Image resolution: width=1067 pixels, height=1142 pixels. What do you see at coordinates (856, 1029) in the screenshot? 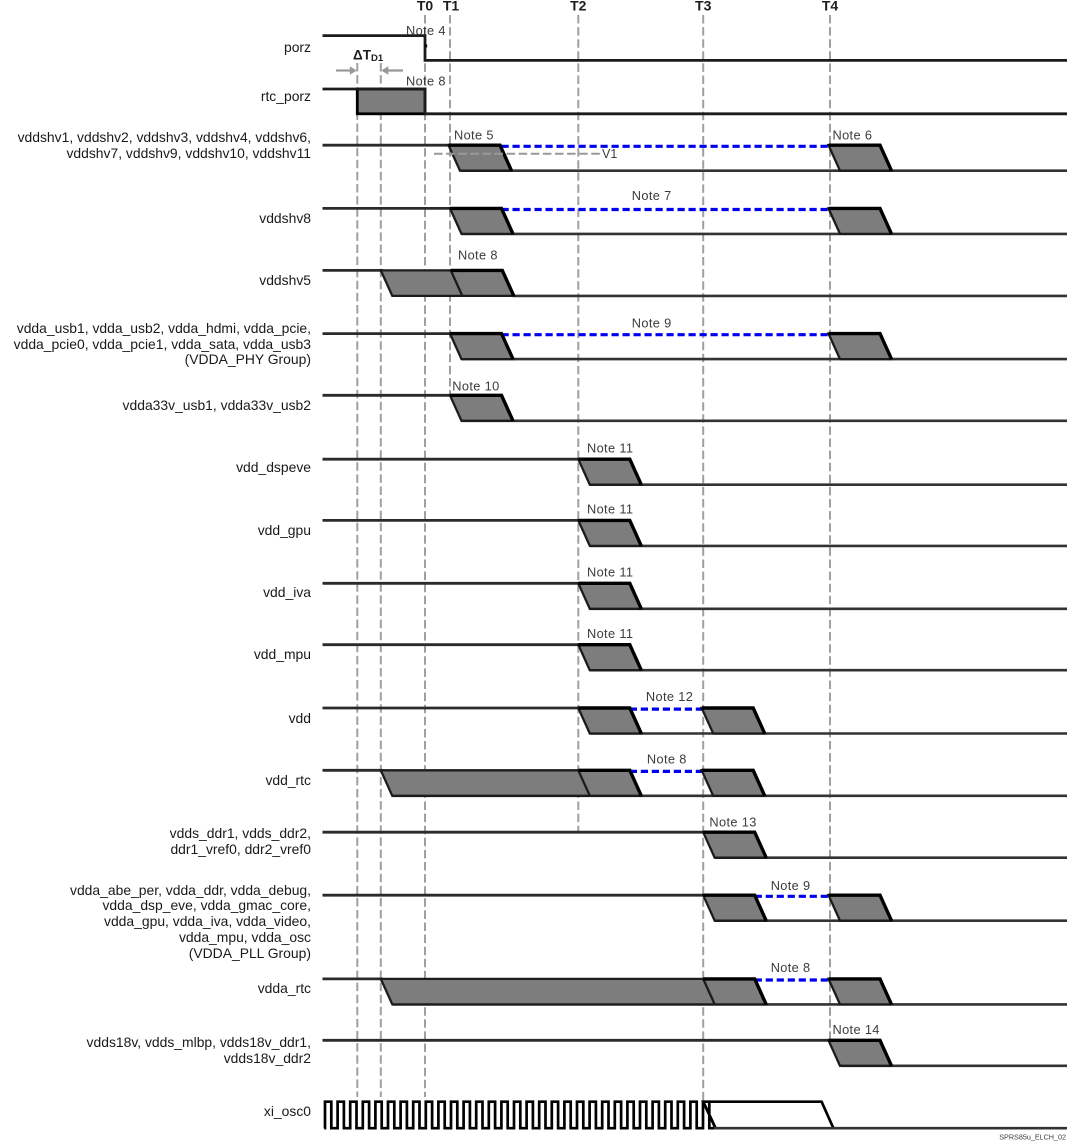
I see `svg-text: Note 14` at bounding box center [856, 1029].